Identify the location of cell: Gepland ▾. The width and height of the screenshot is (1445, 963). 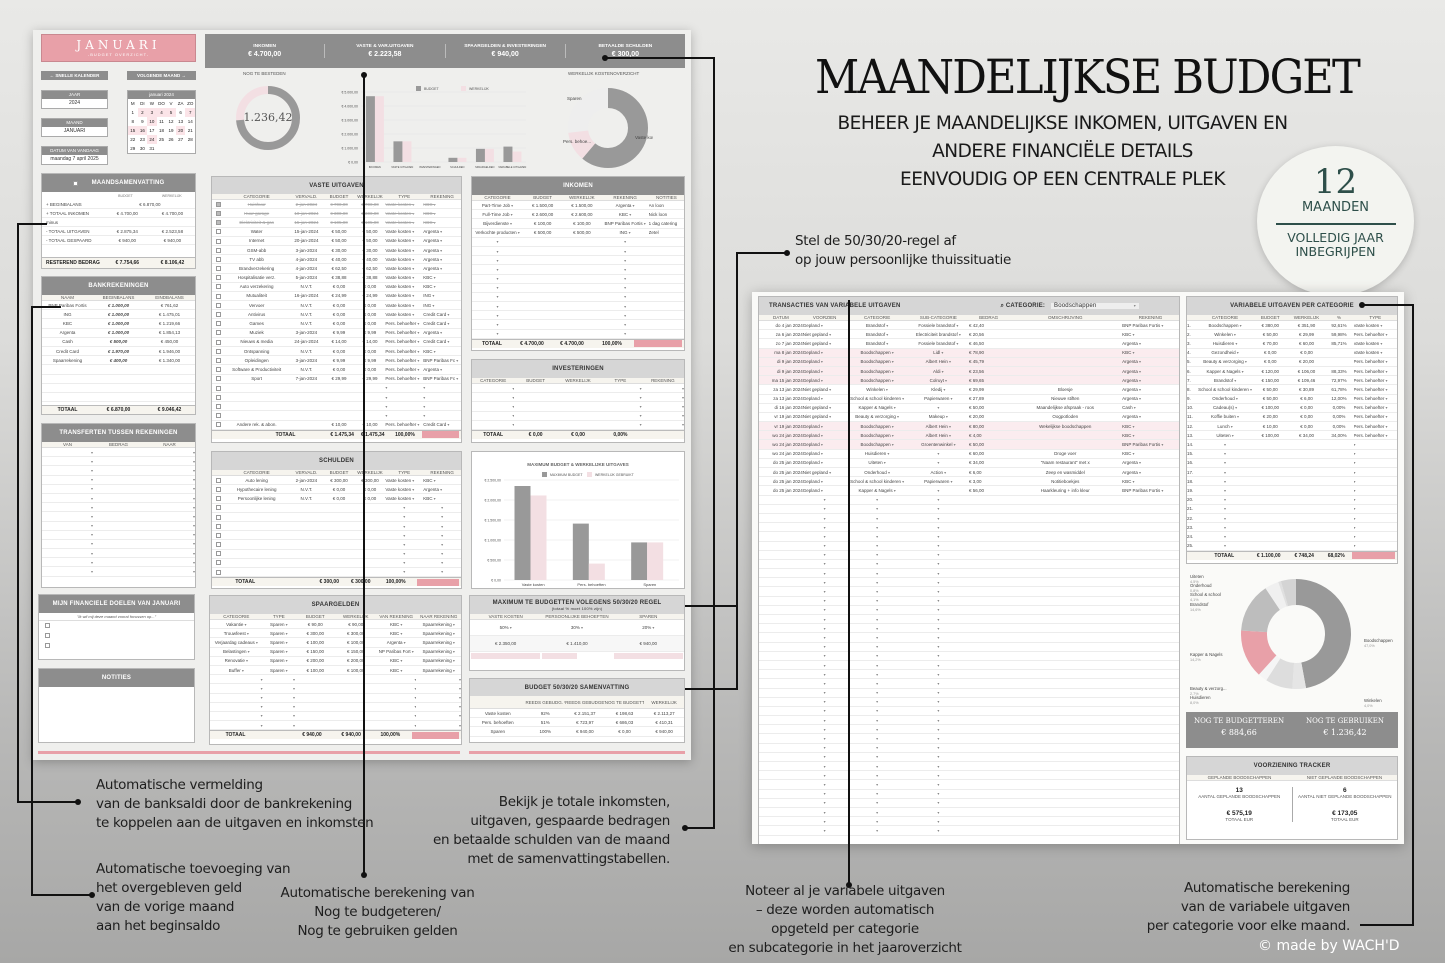
(812, 463).